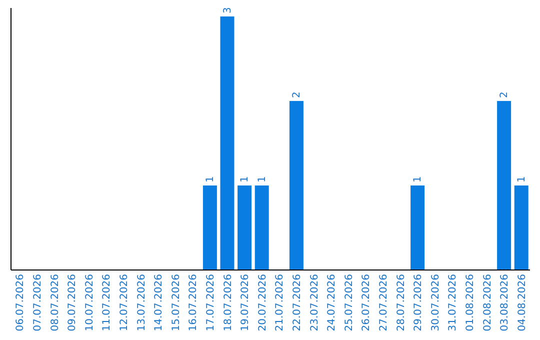 Image resolution: width=540 pixels, height=340 pixels. What do you see at coordinates (332, 303) in the screenshot?
I see `x-tick-label: 24.07.2026` at bounding box center [332, 303].